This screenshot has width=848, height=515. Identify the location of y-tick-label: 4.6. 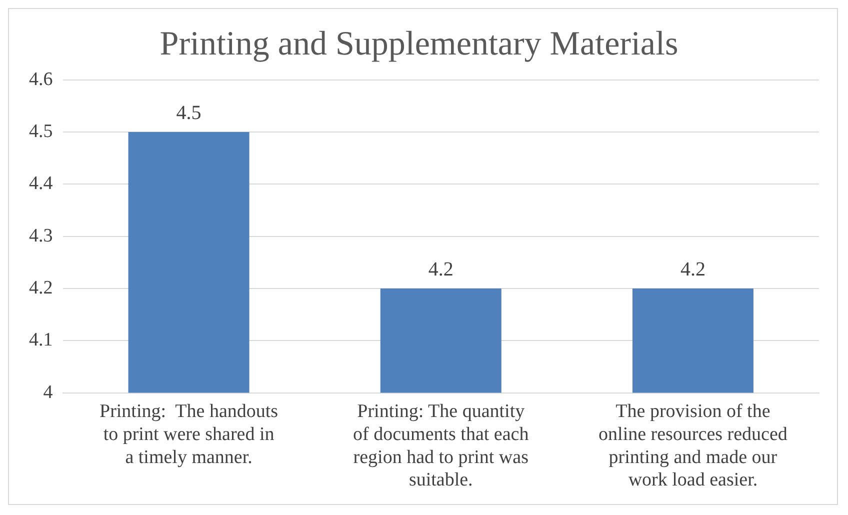
(41, 79).